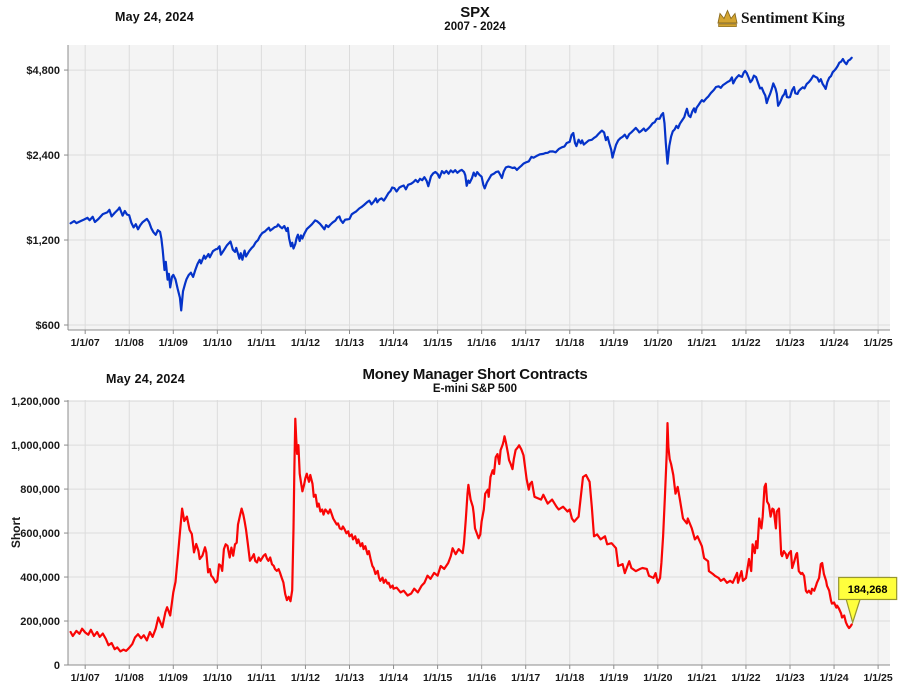 Image resolution: width=900 pixels, height=698 pixels. I want to click on shorts-chart-subtitle: E-mini S&P 500, so click(475, 389).